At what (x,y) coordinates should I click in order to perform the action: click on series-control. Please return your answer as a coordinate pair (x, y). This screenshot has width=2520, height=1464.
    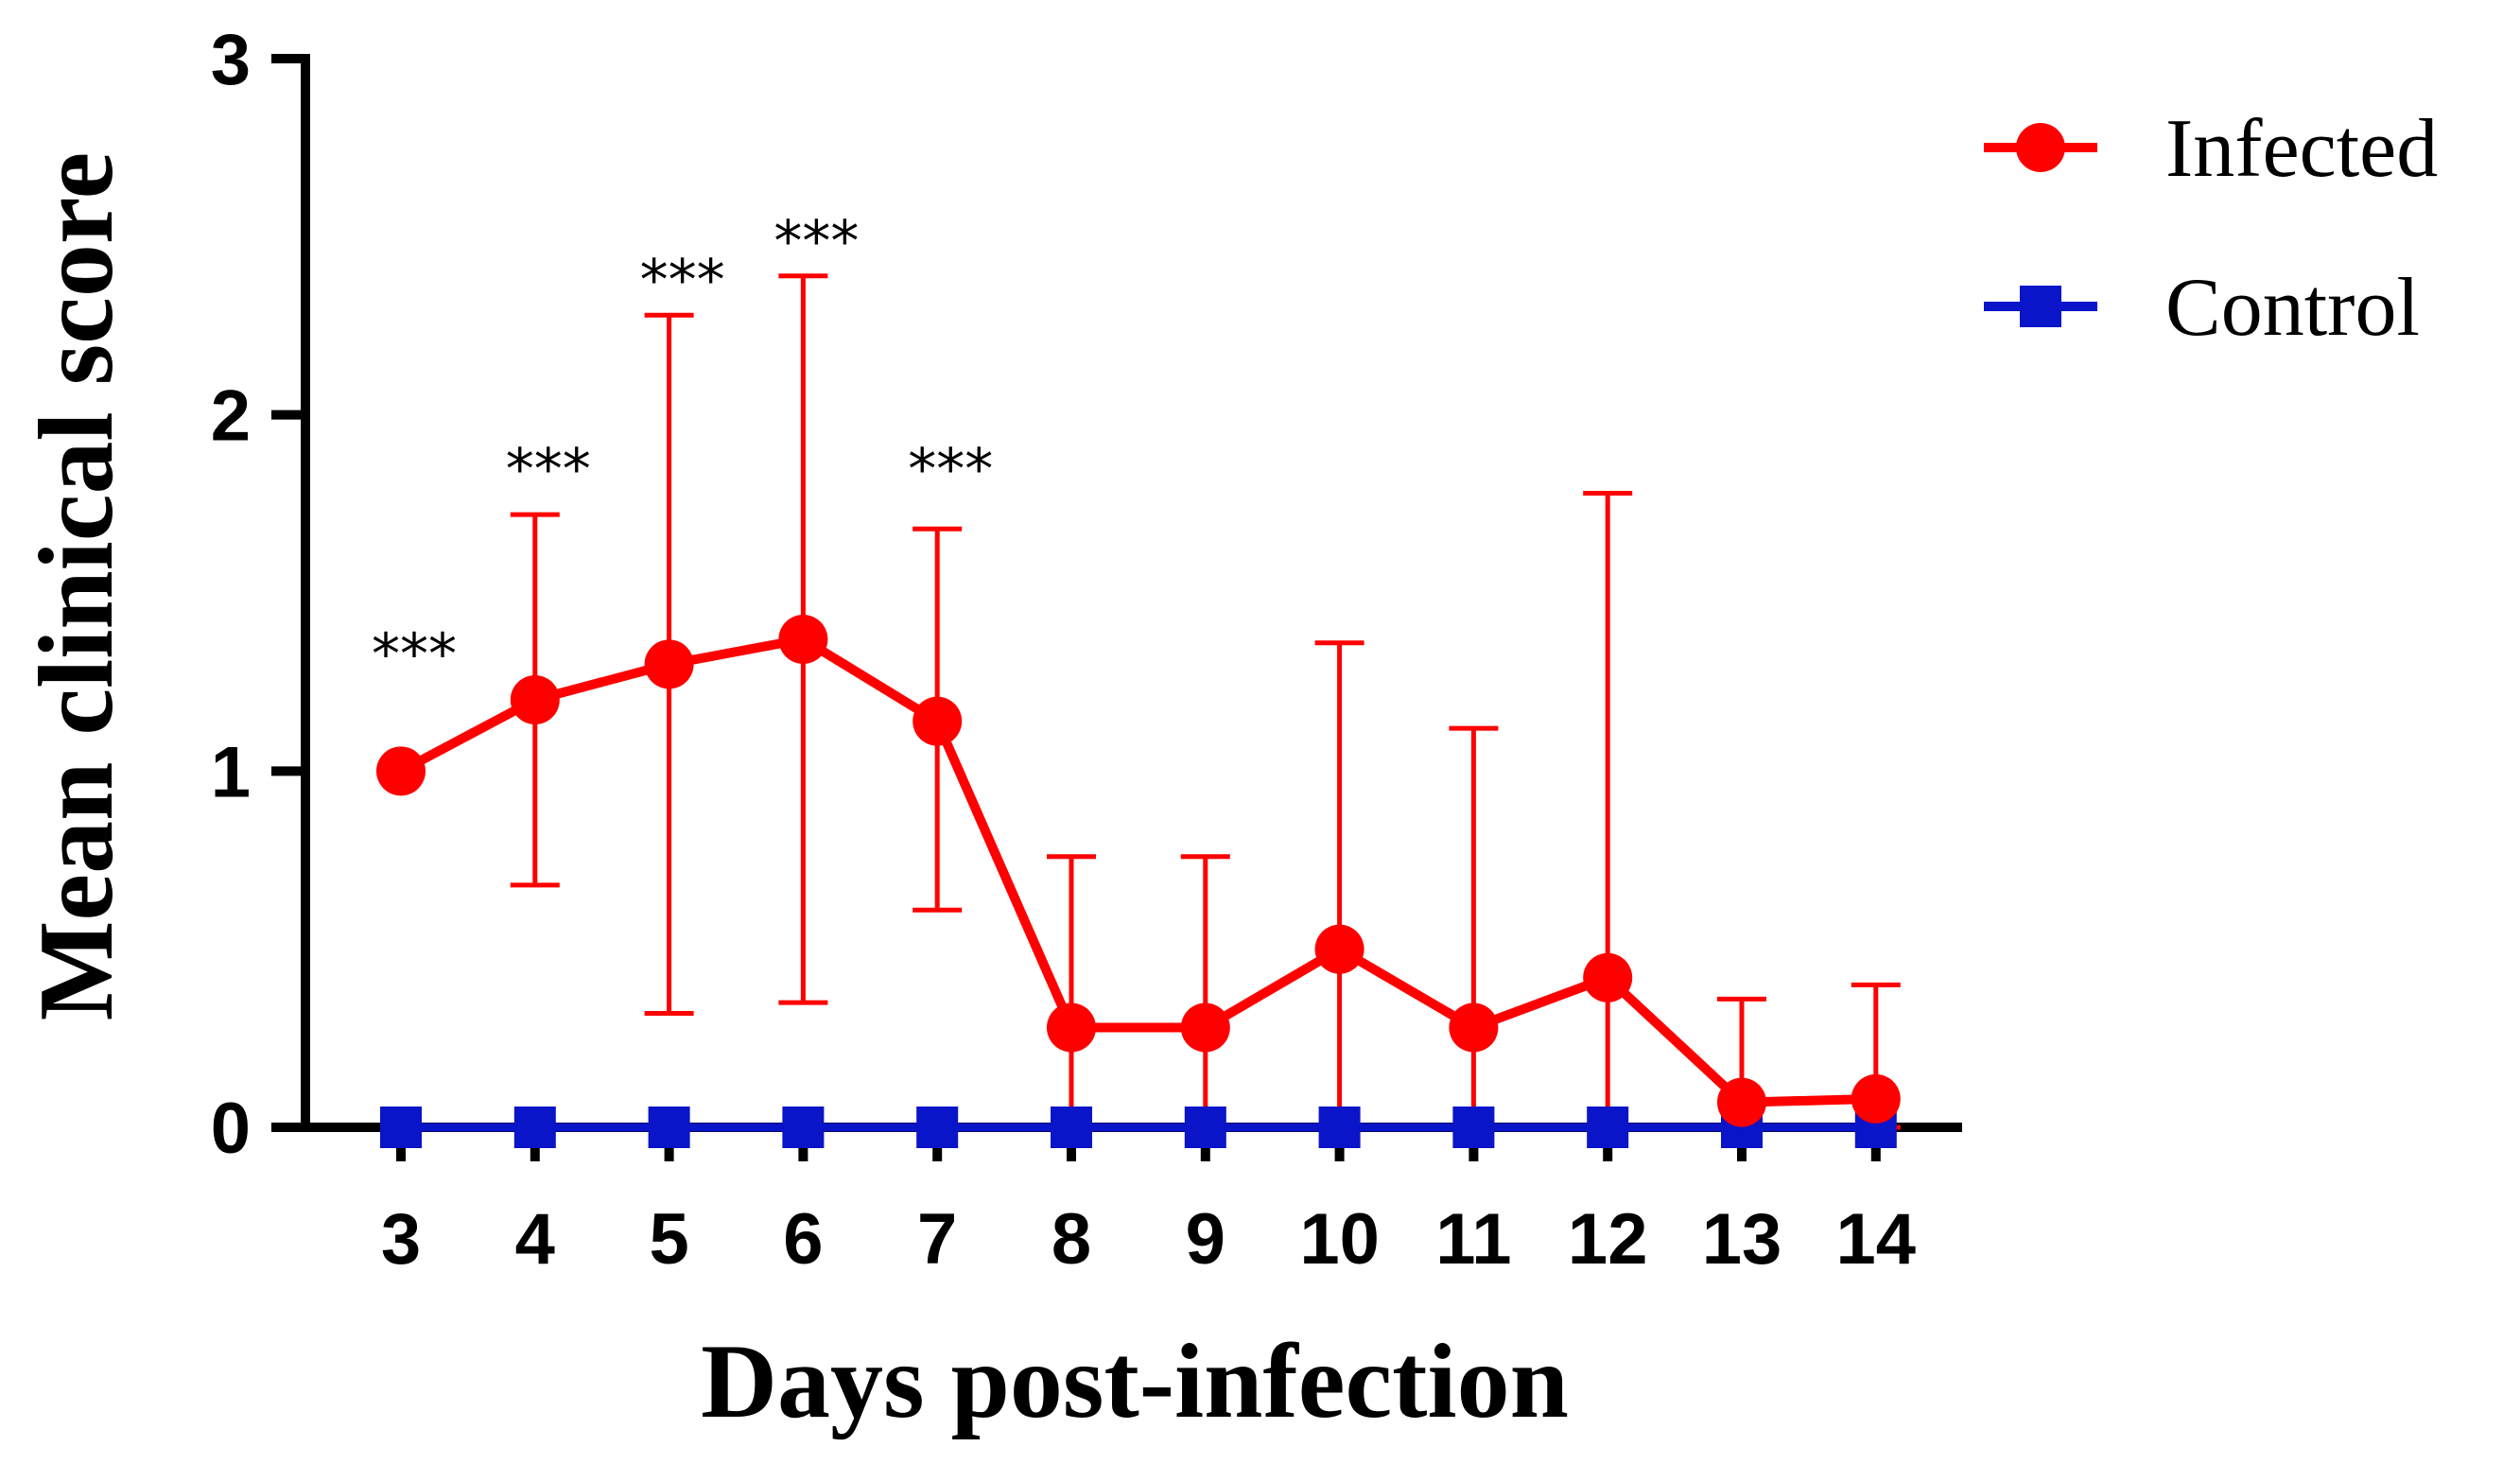
    Looking at the image, I should click on (1139, 1127).